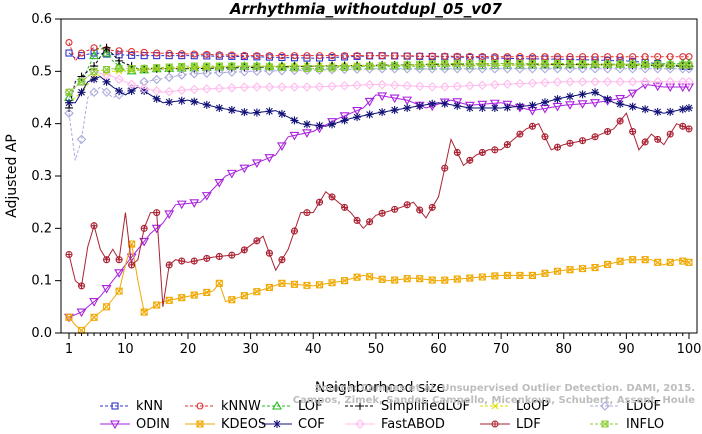 This screenshot has height=434, width=702. What do you see at coordinates (379, 50) in the screenshot?
I see `series-knnw` at bounding box center [379, 50].